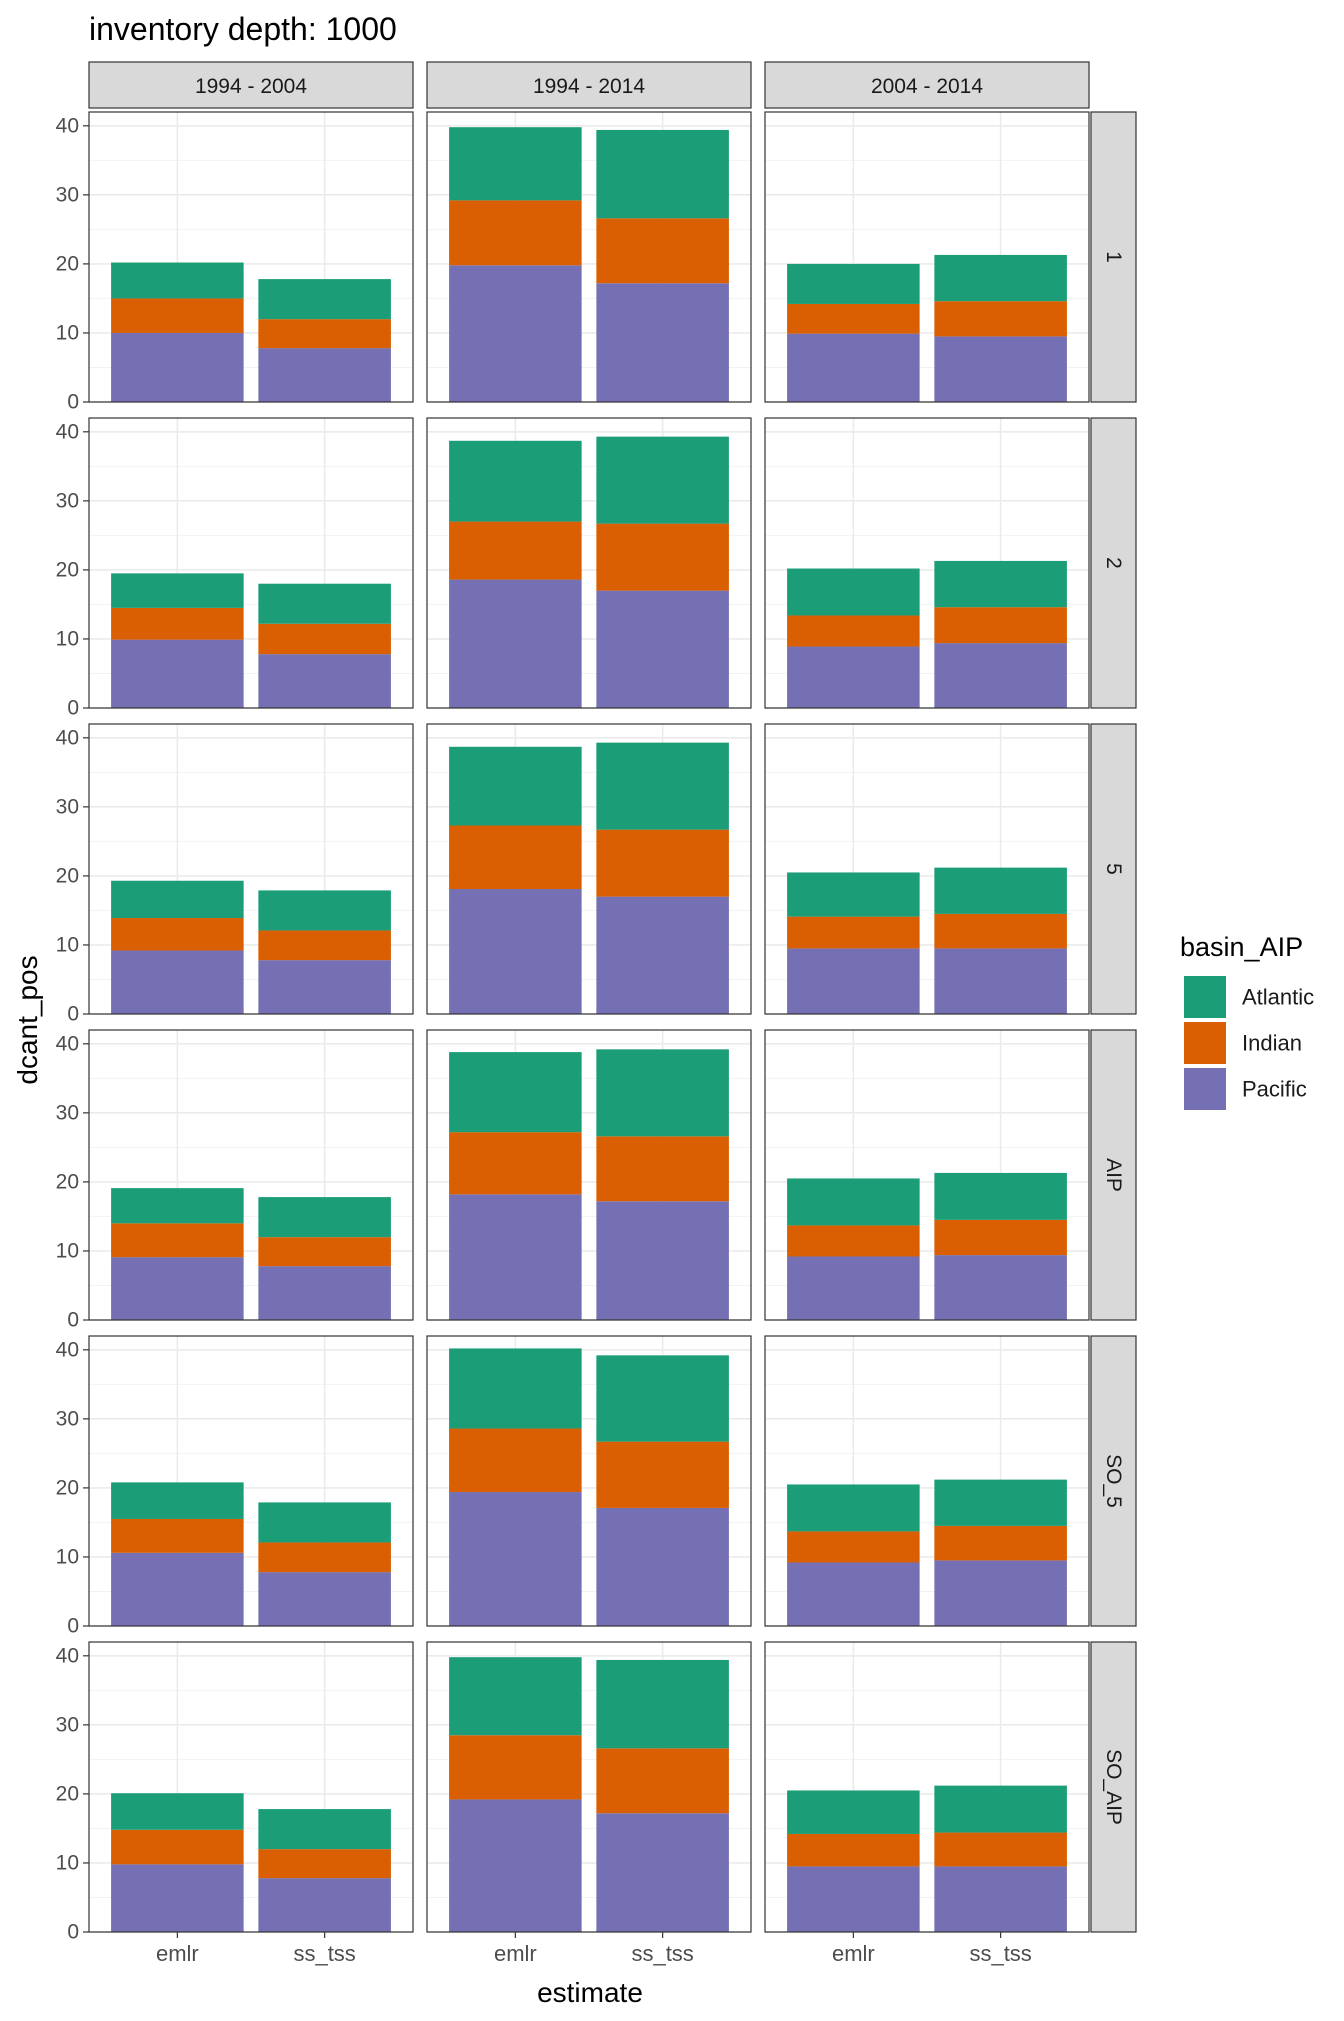  Describe the element at coordinates (67, 125) in the screenshot. I see `y-tick-label: 40` at that location.